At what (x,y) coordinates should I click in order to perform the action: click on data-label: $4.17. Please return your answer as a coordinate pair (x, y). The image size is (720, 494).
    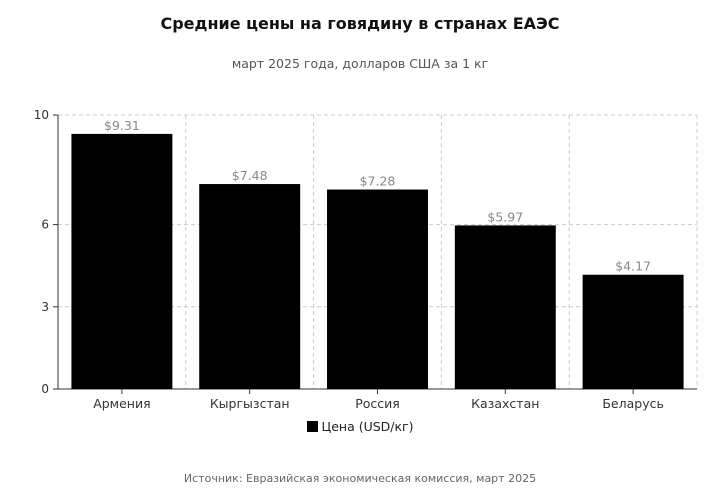
    Looking at the image, I should click on (633, 266).